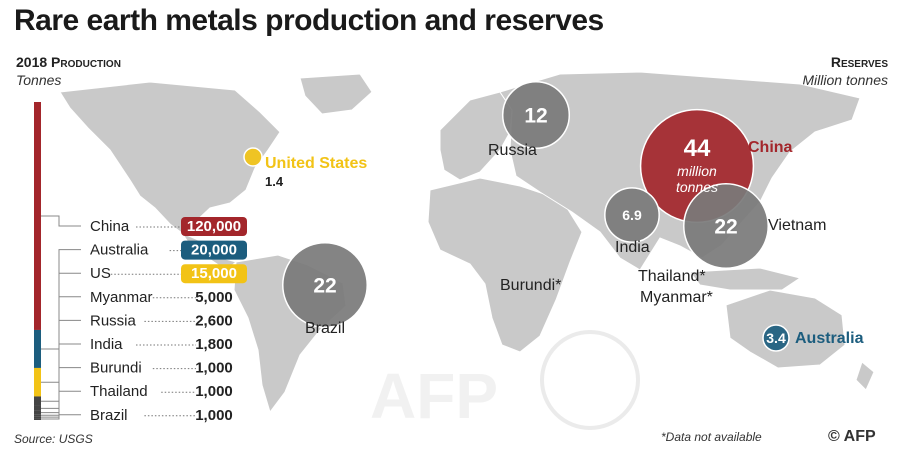  I want to click on production-bar, so click(37, 261).